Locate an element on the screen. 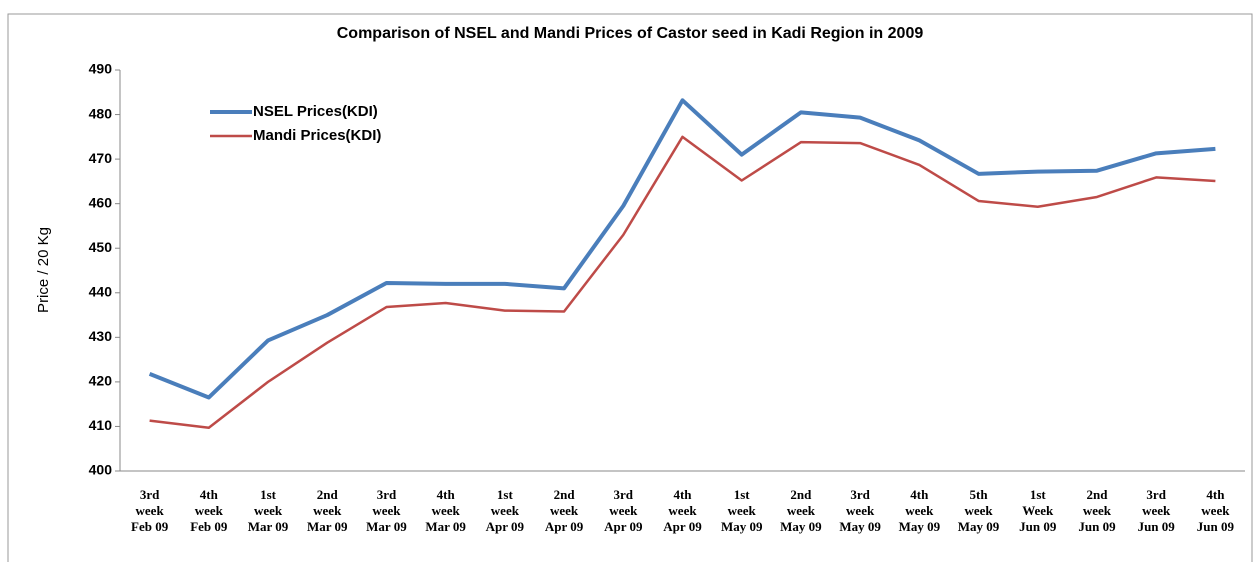  y-tick-label: 460 is located at coordinates (101, 202).